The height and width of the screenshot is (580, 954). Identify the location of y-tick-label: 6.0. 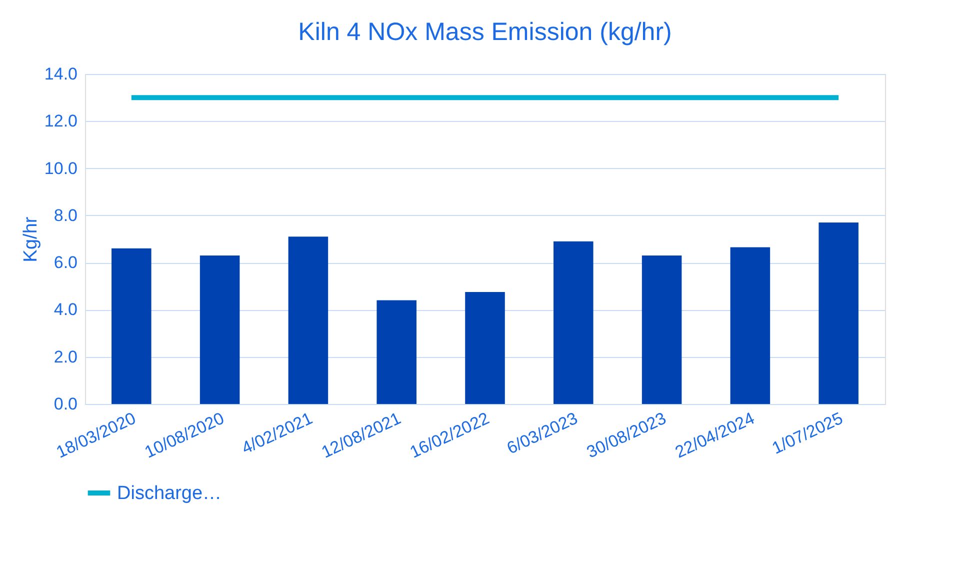
(66, 262).